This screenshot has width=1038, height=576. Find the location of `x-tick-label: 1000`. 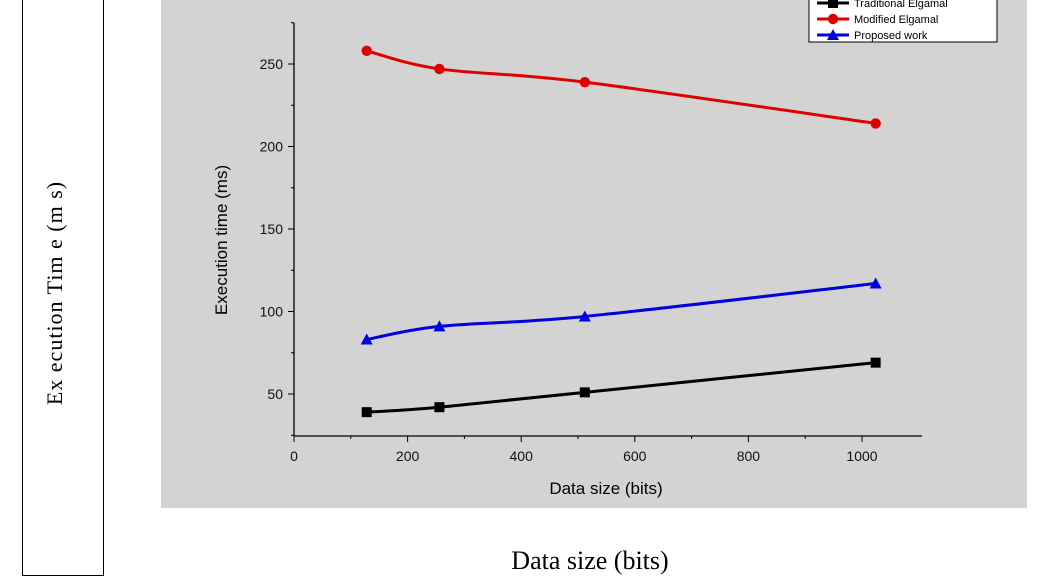

x-tick-label: 1000 is located at coordinates (861, 456).